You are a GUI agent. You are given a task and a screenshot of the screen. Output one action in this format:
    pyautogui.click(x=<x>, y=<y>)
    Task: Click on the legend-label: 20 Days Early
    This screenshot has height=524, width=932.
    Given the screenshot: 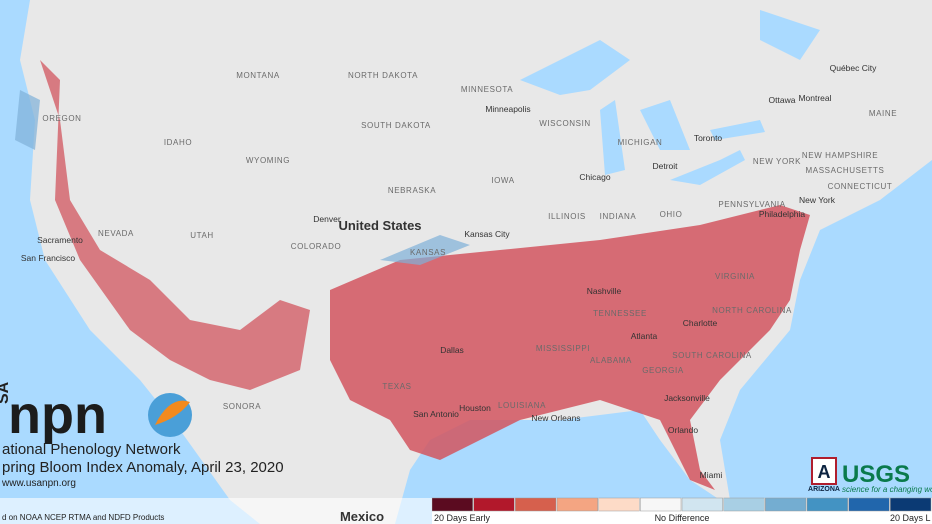 What is the action you would take?
    pyautogui.click(x=462, y=518)
    